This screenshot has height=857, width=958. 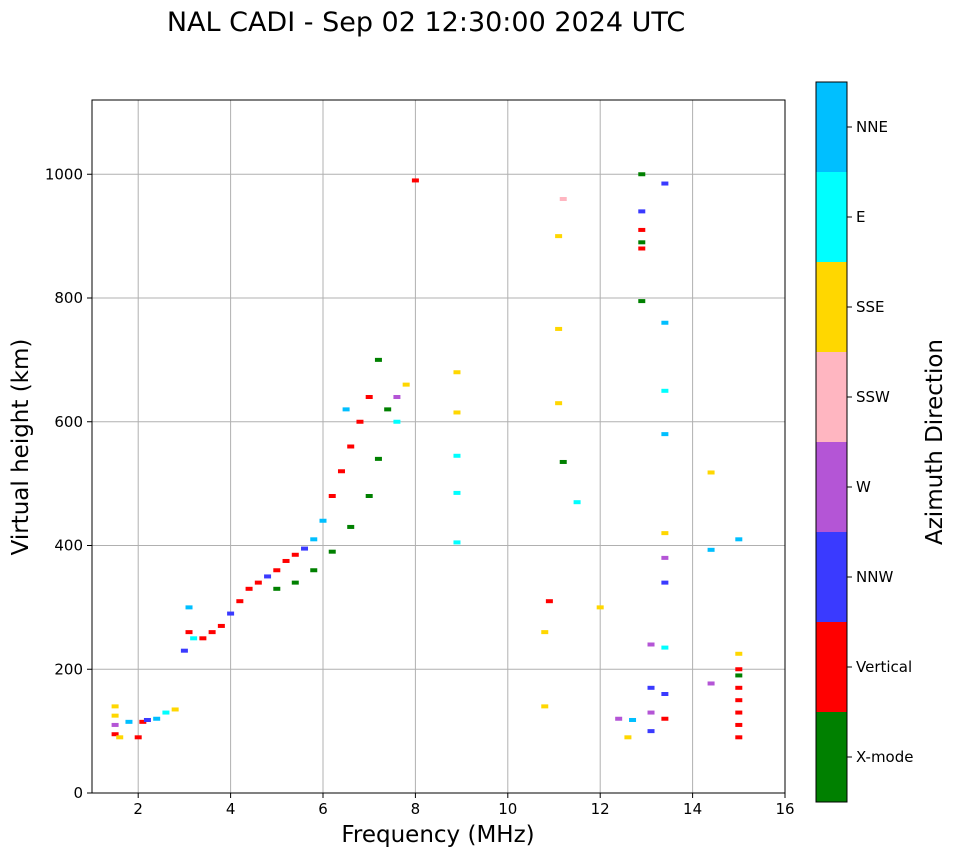 I want to click on x-tick-label: 8, so click(x=416, y=809).